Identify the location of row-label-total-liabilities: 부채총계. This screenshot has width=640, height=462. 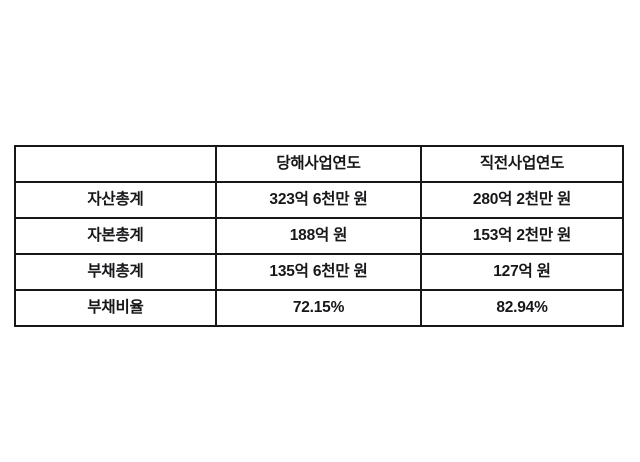
(115, 272).